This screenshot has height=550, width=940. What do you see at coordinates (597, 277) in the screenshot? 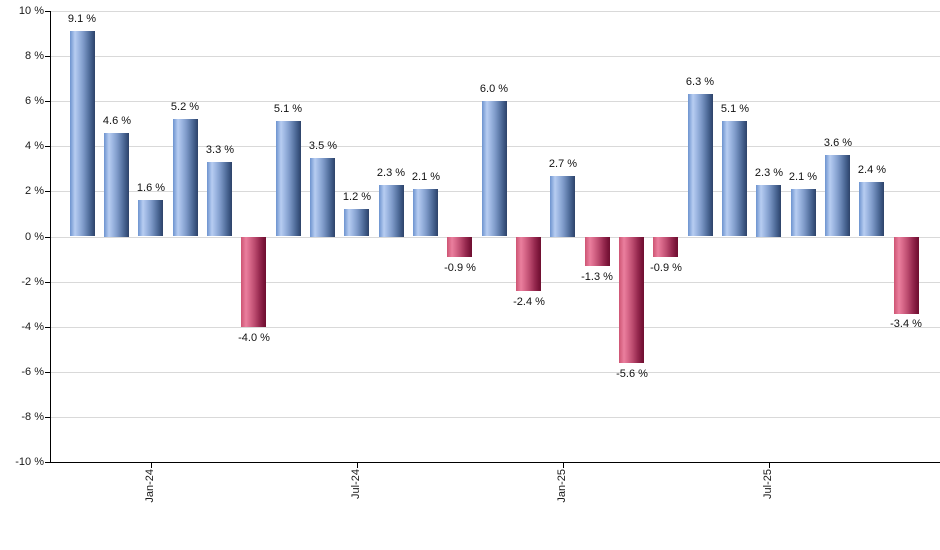
I see `bar-value-label: -1.3 %` at bounding box center [597, 277].